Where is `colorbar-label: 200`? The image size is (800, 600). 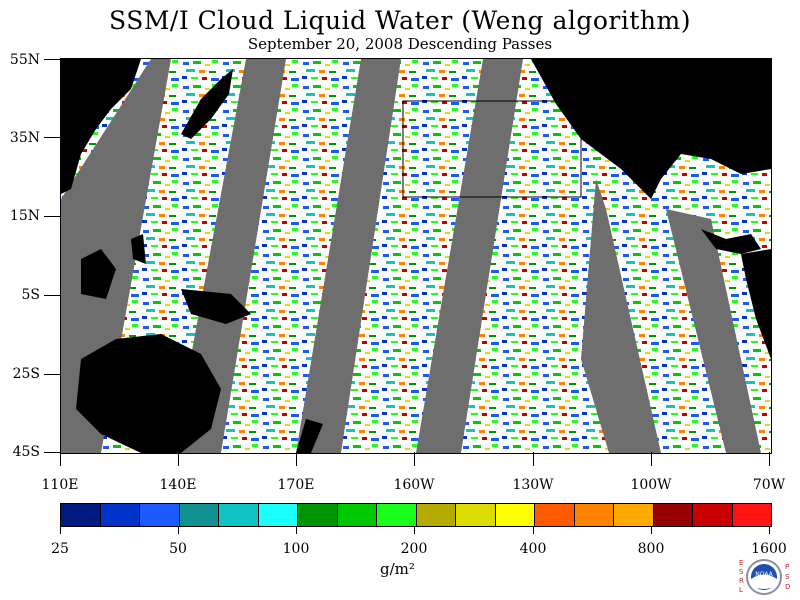 colorbar-label: 200 is located at coordinates (414, 549).